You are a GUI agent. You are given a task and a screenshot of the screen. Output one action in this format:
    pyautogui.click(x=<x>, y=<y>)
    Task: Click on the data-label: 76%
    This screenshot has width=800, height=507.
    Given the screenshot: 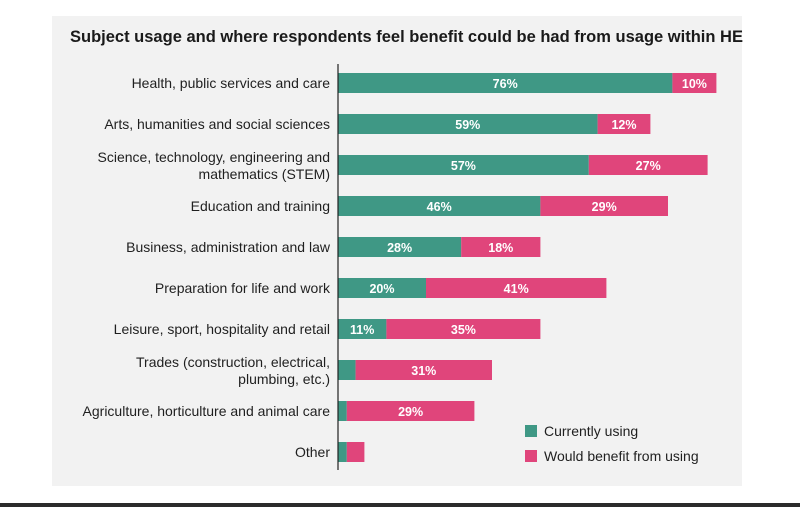 What is the action you would take?
    pyautogui.click(x=505, y=84)
    